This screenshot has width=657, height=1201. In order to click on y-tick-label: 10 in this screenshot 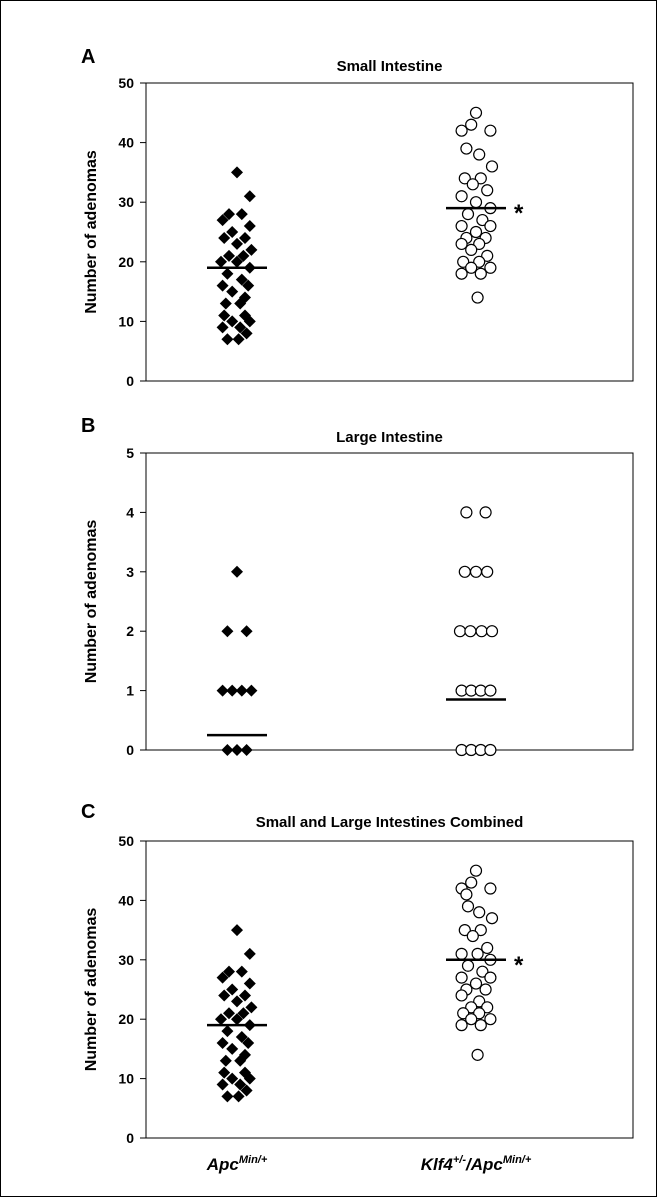, I will do `click(126, 1079)`.